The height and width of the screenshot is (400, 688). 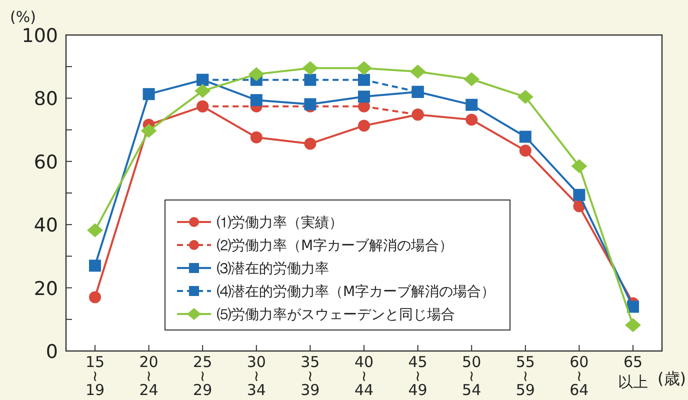 What do you see at coordinates (310, 376) in the screenshot?
I see `x-tick-label: 35 ≀ 39` at bounding box center [310, 376].